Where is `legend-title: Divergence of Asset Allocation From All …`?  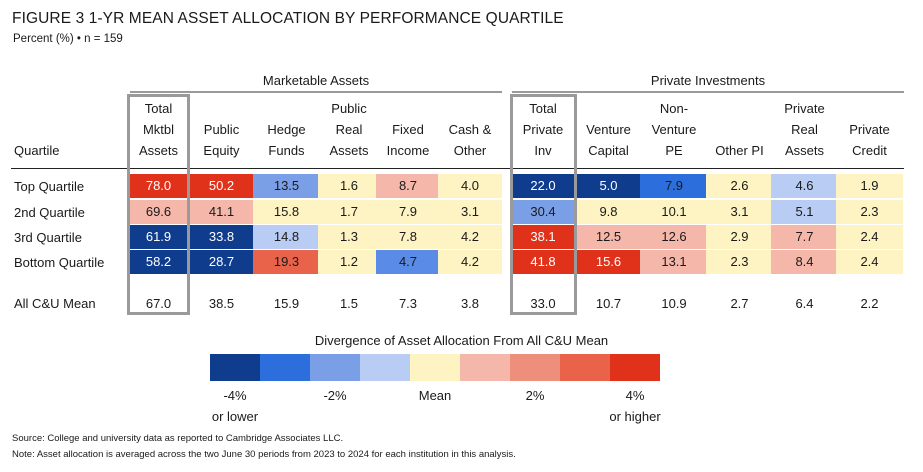 legend-title: Divergence of Asset Allocation From All … is located at coordinates (461, 340).